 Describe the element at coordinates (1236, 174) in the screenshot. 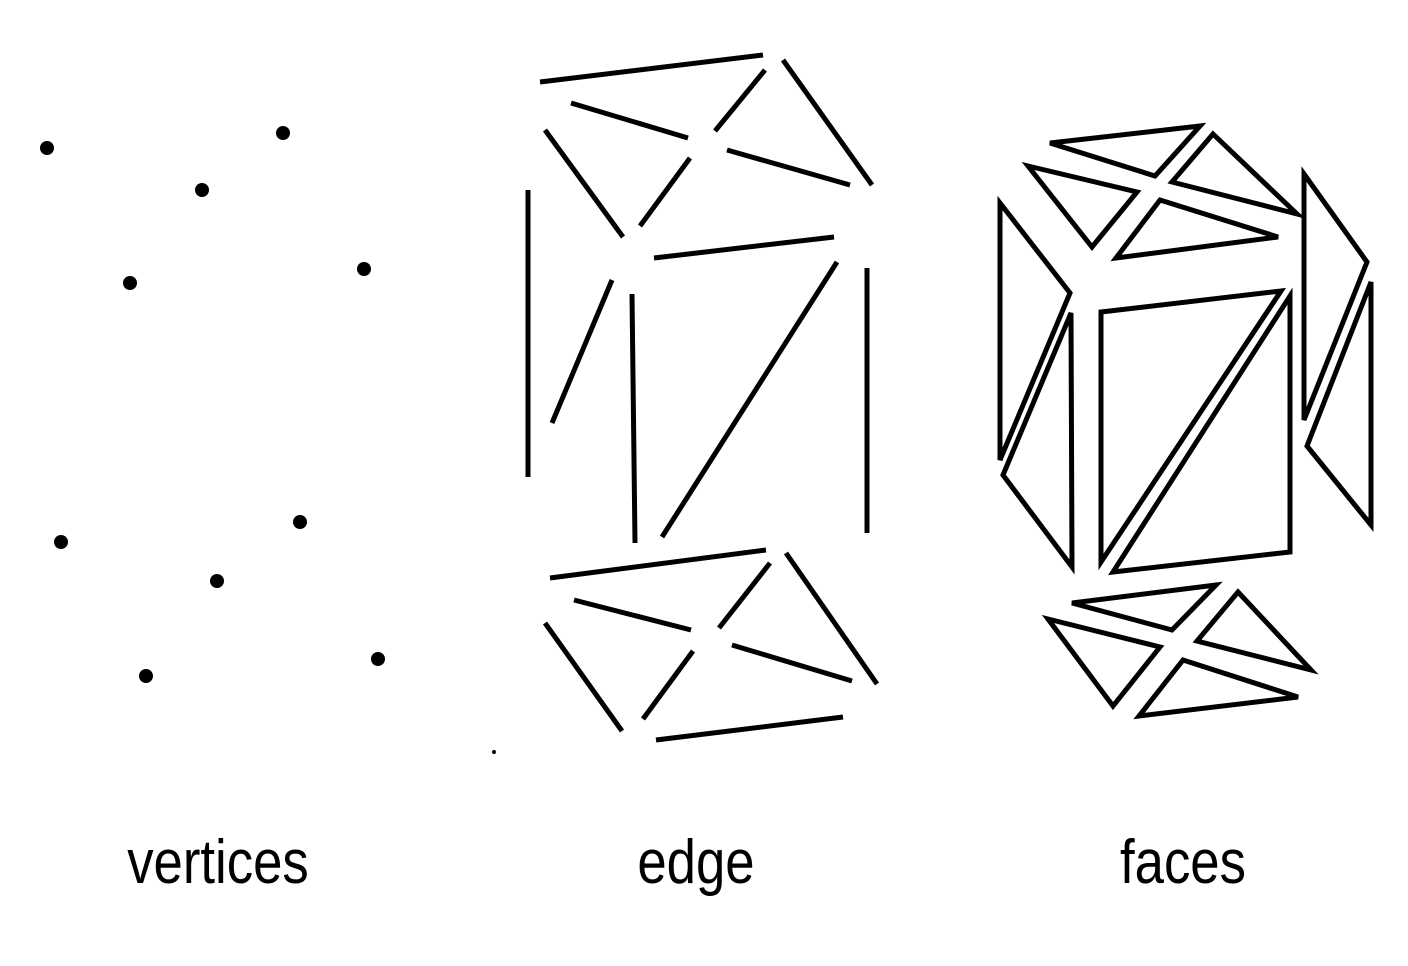

I see `face-top-right-triangle` at that location.